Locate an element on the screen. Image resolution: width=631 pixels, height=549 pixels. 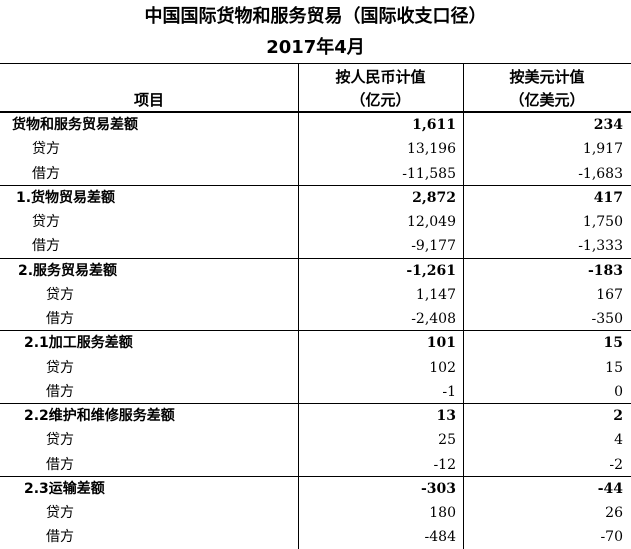
rmb-value: -2,408 is located at coordinates (433, 319).